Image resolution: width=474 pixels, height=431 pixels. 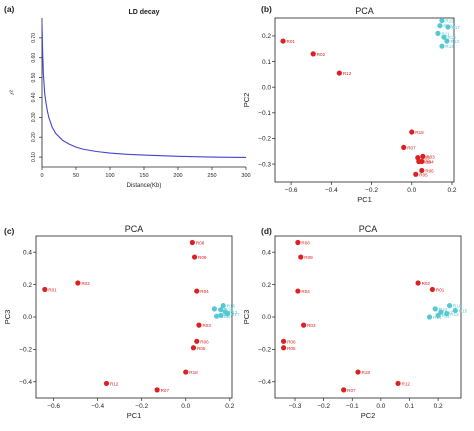 I want to click on point-label: R18, so click(x=419, y=132).